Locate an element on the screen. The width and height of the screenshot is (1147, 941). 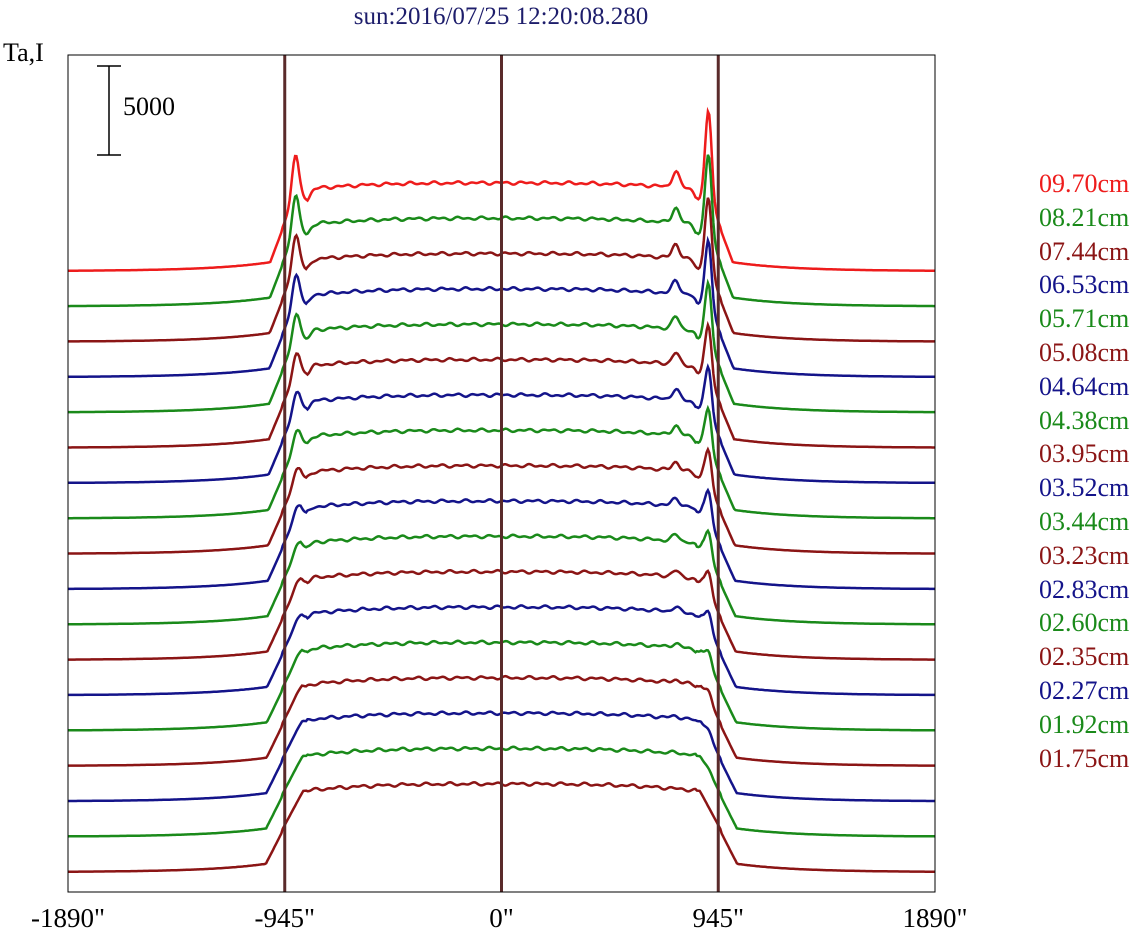
x-tick-label: 0" is located at coordinates (501, 918).